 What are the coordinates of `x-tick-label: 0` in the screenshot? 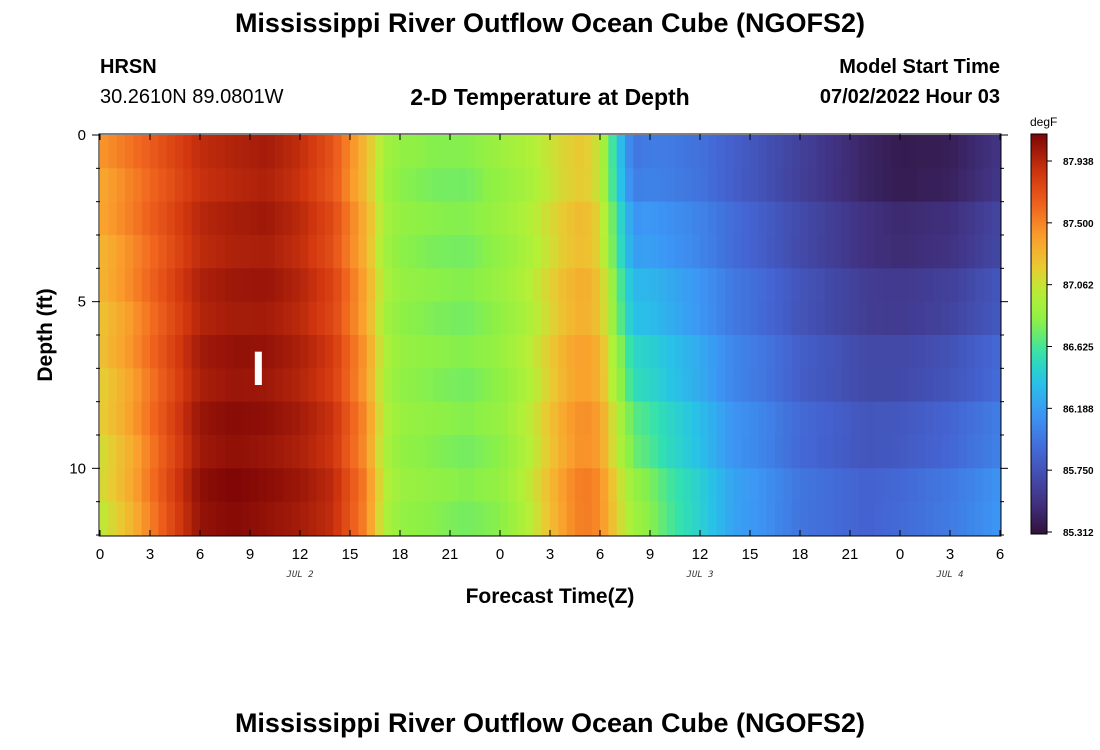 It's located at (500, 554).